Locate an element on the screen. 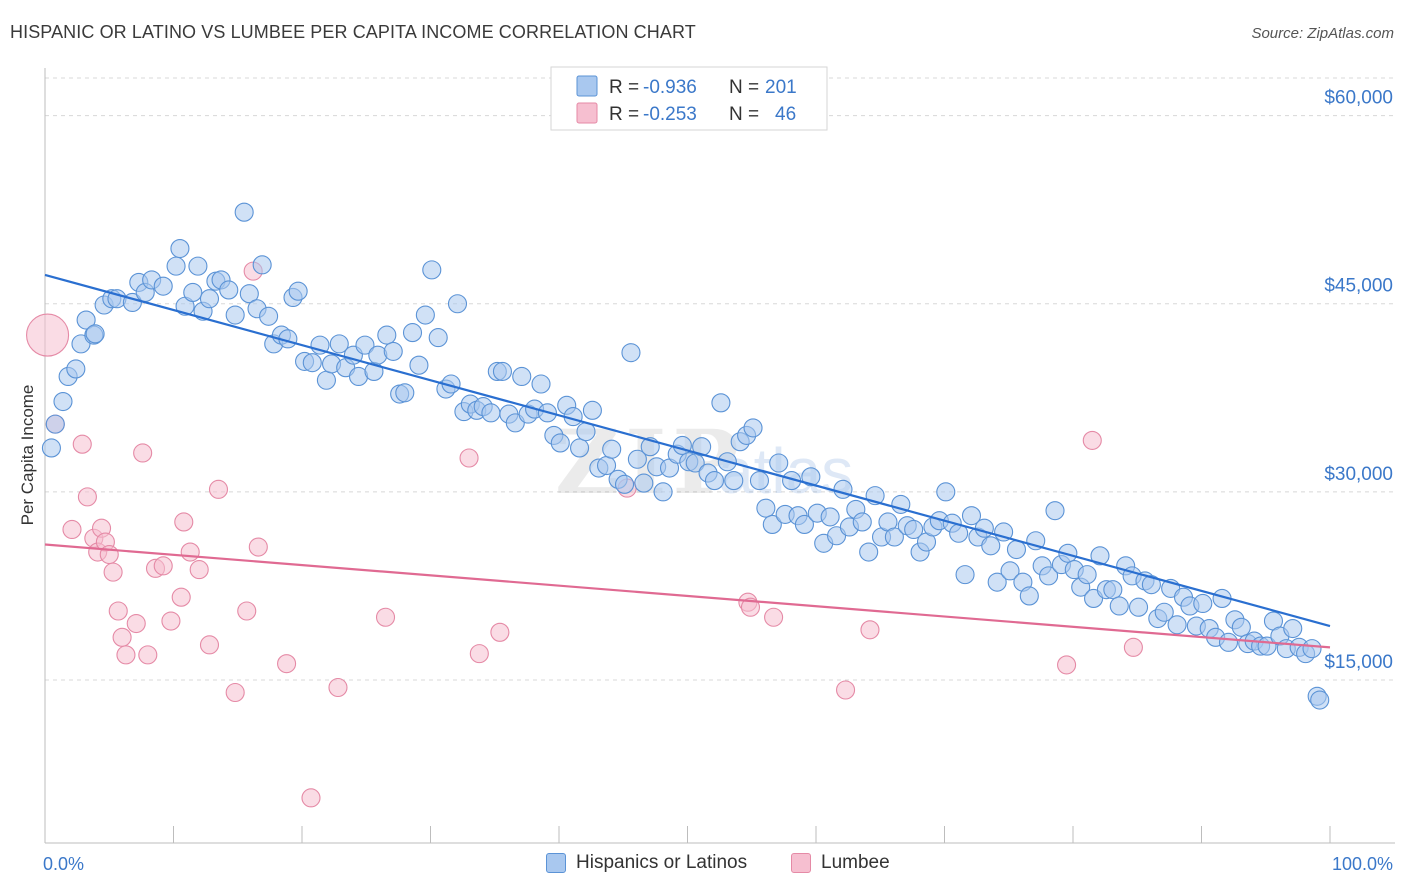 Image resolution: width=1406 pixels, height=892 pixels. legend-n-value-2: 46 is located at coordinates (785, 114).